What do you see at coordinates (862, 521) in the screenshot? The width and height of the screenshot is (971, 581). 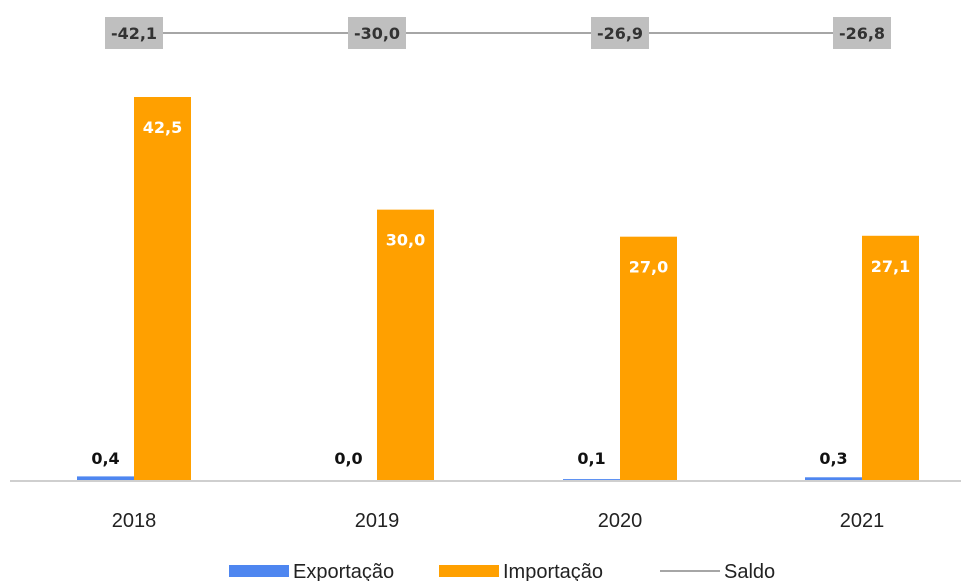 I see `x-tick-2021: 2021` at bounding box center [862, 521].